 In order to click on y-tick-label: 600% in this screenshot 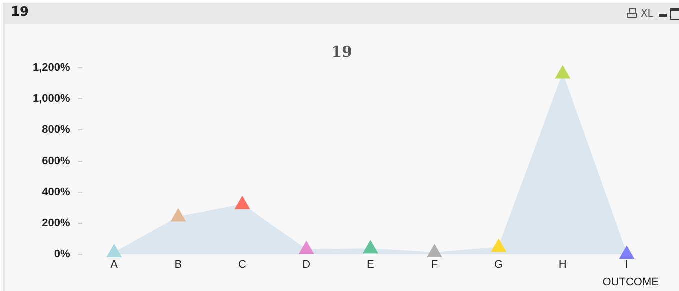, I will do `click(56, 161)`.